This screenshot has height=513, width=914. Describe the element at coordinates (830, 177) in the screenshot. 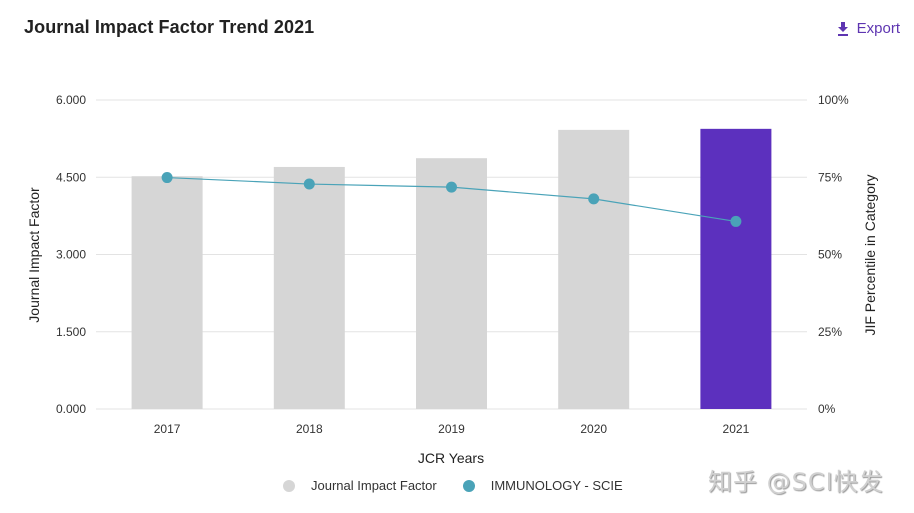

I see `y2-tick-label: 75%` at that location.